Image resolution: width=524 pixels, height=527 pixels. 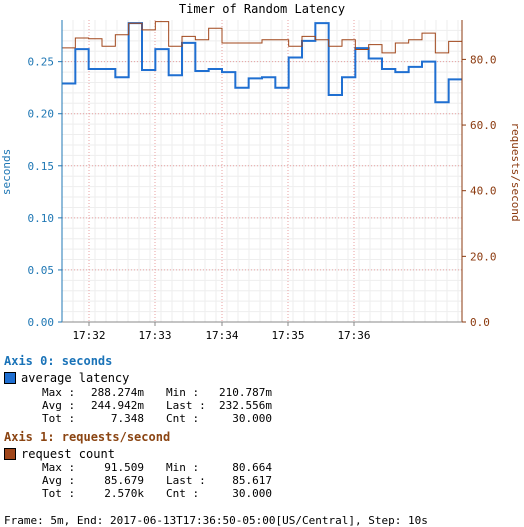 I want to click on left-tick-label: 0.05, so click(x=41, y=270).